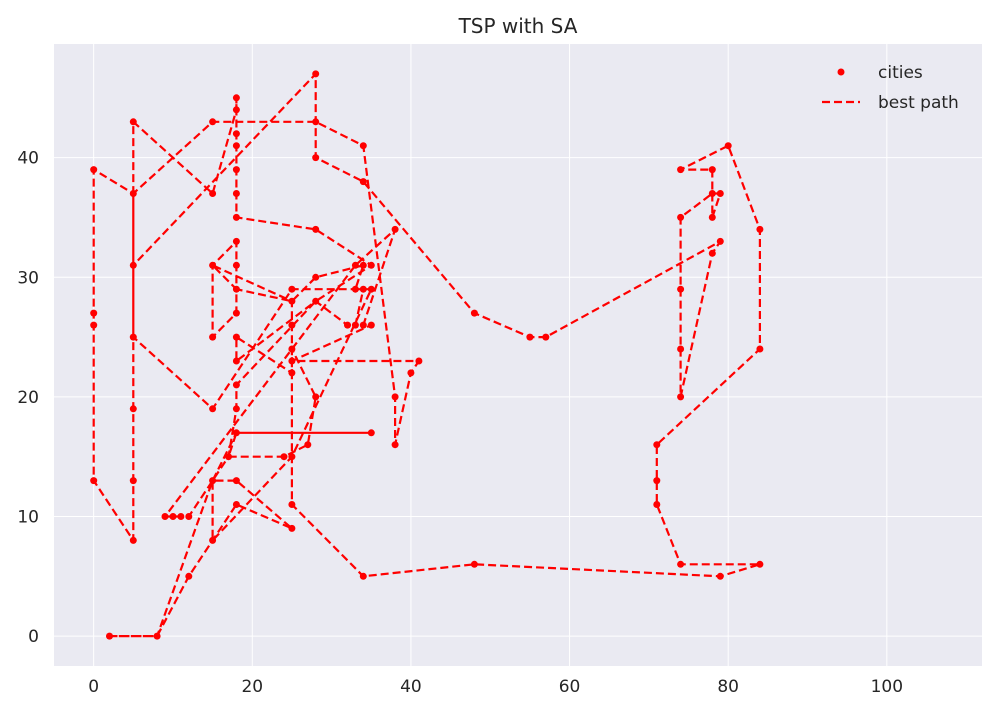 The height and width of the screenshot is (716, 997). What do you see at coordinates (890, 88) in the screenshot?
I see `legend: cities best path` at bounding box center [890, 88].